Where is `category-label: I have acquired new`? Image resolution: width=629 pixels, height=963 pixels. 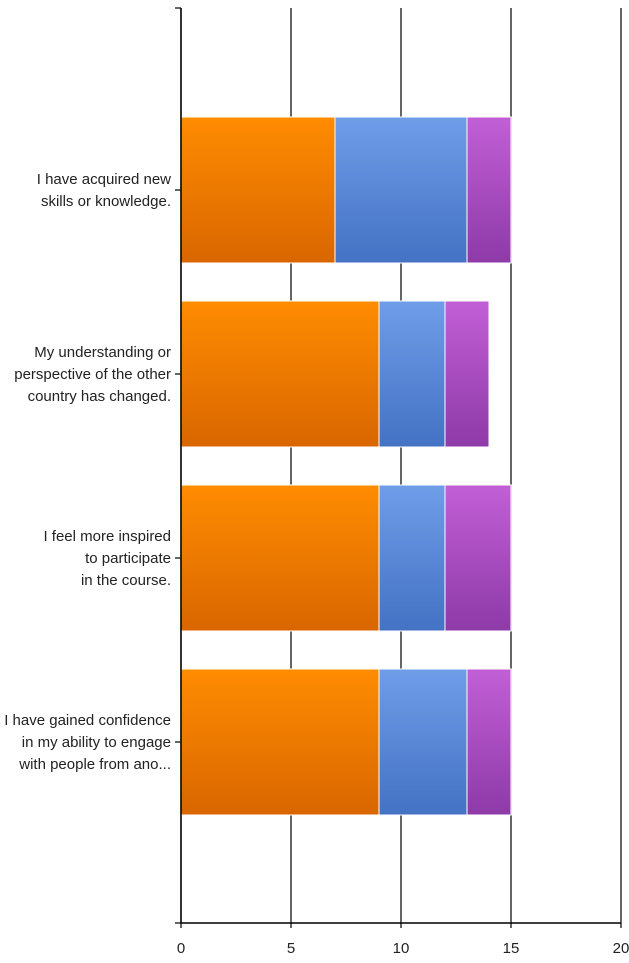
category-label: I have acquired new is located at coordinates (104, 179).